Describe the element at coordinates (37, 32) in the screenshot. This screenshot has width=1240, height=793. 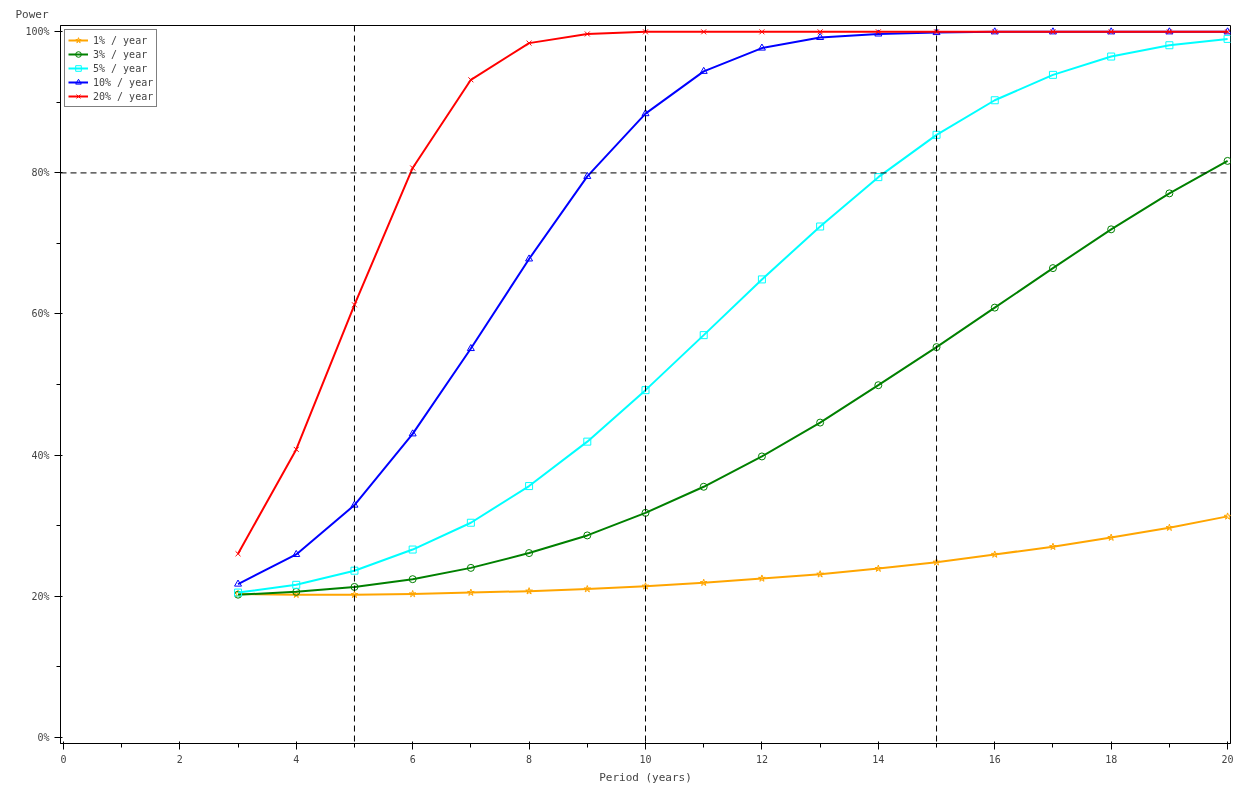
I see `y-tick-label: 100%` at that location.